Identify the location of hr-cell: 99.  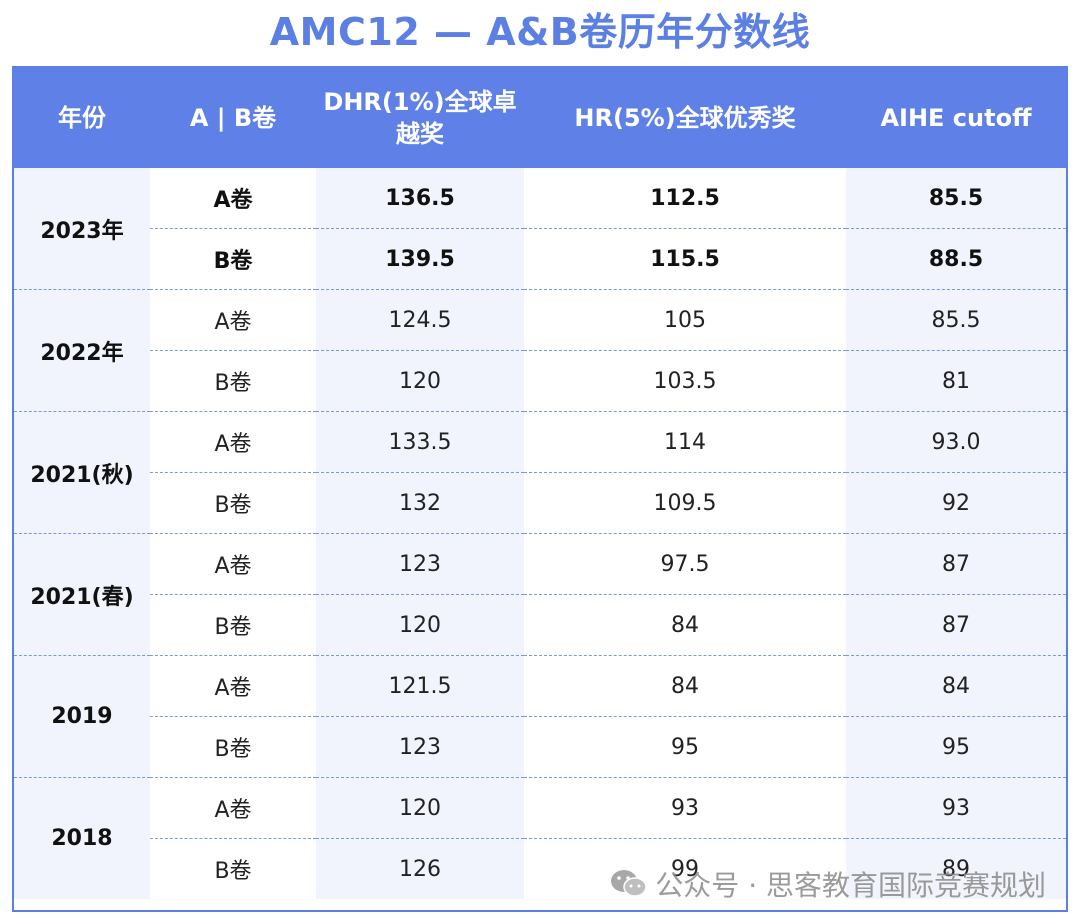
(685, 868).